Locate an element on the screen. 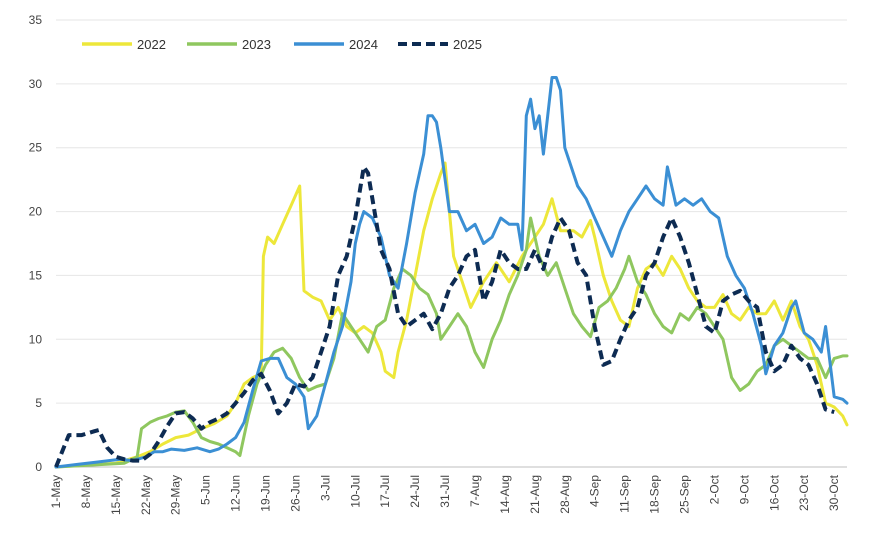  y-tick-label: 10 is located at coordinates (36, 339).